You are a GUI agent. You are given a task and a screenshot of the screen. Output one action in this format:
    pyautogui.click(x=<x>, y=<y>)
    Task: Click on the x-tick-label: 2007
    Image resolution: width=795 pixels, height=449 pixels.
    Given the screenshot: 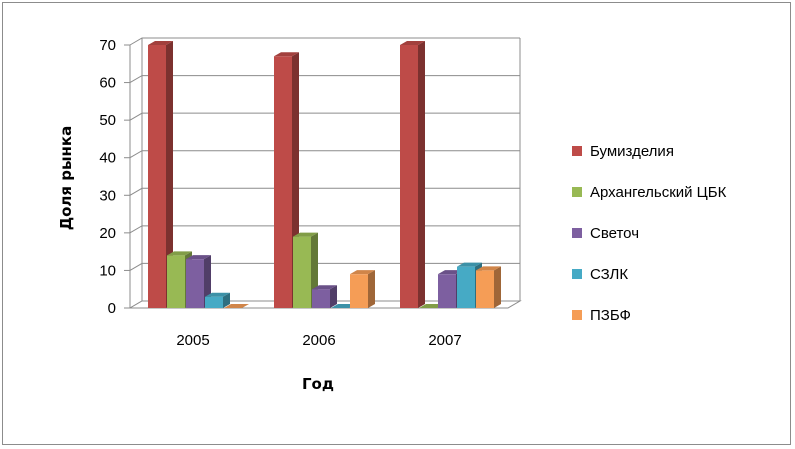 What is the action you would take?
    pyautogui.click(x=444, y=340)
    